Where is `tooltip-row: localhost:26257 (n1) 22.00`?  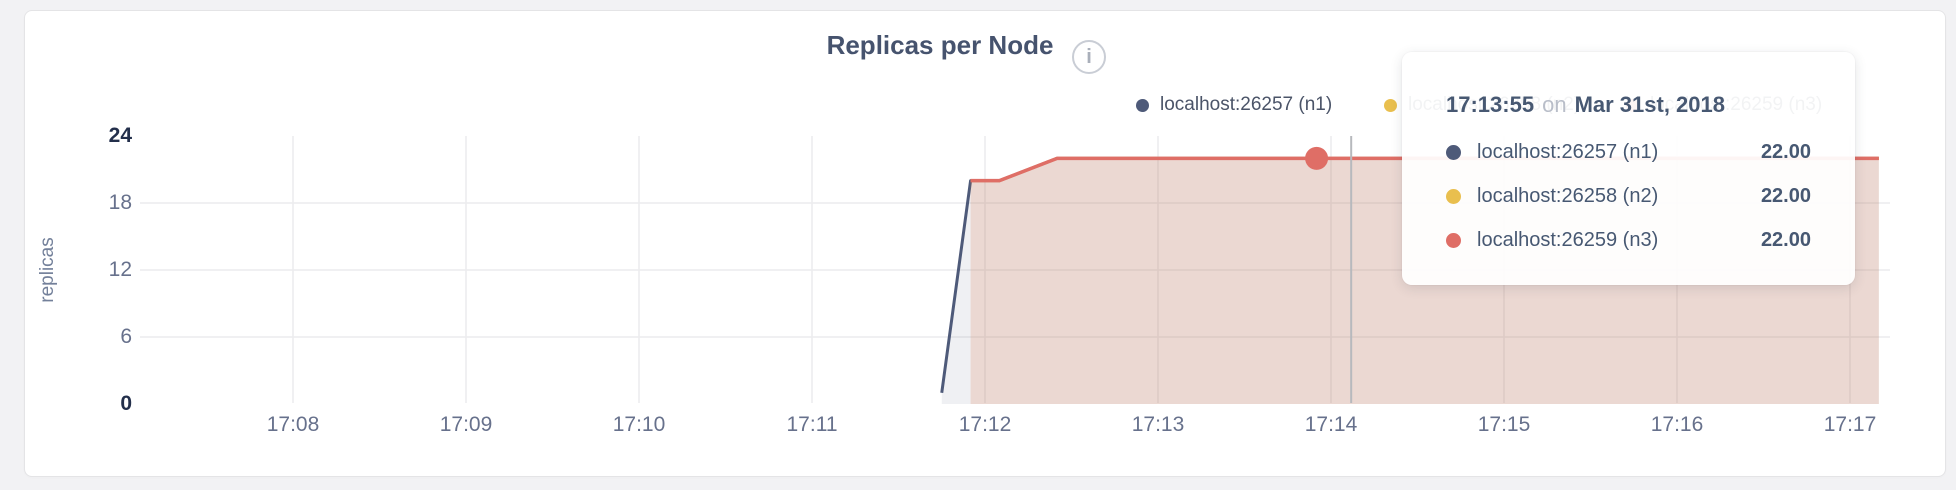
tooltip-row: localhost:26257 (n1) 22.00 is located at coordinates (1628, 152).